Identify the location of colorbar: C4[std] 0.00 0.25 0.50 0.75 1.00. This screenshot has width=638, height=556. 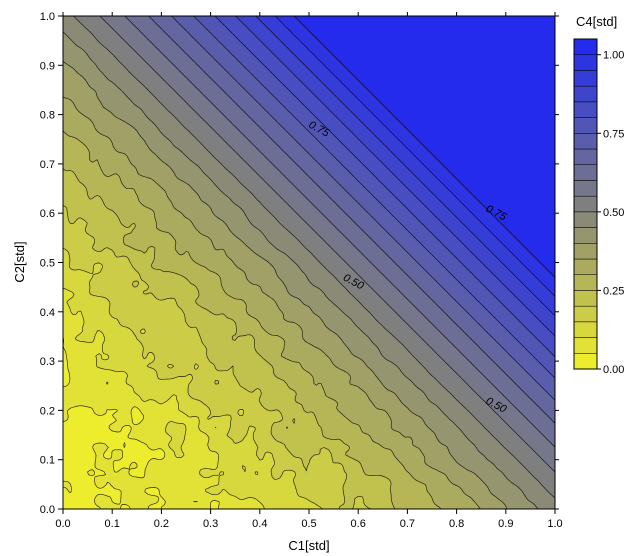
(598, 195).